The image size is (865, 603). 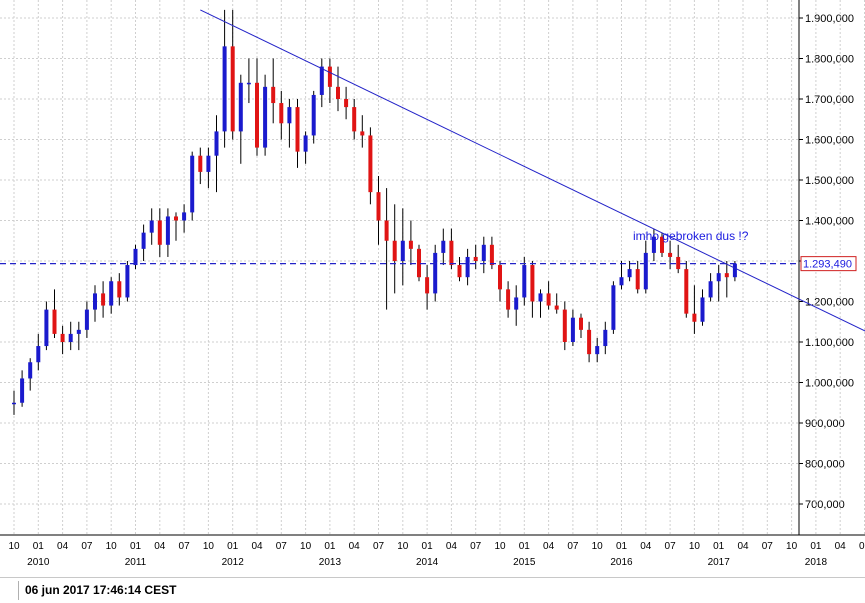 What do you see at coordinates (621, 562) in the screenshot?
I see `year-label: 2016` at bounding box center [621, 562].